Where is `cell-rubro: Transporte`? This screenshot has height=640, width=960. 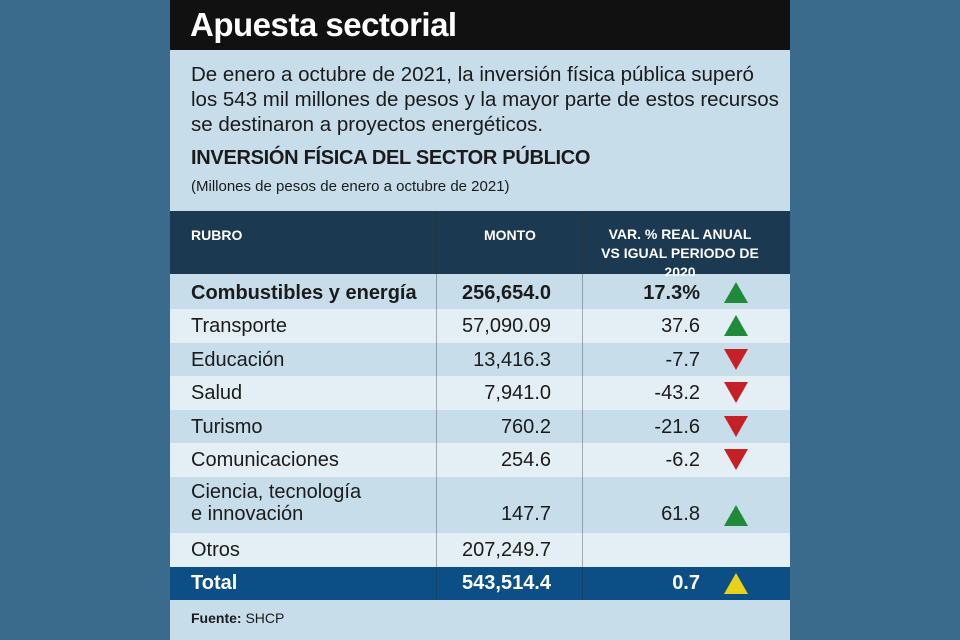
cell-rubro: Transporte is located at coordinates (239, 326).